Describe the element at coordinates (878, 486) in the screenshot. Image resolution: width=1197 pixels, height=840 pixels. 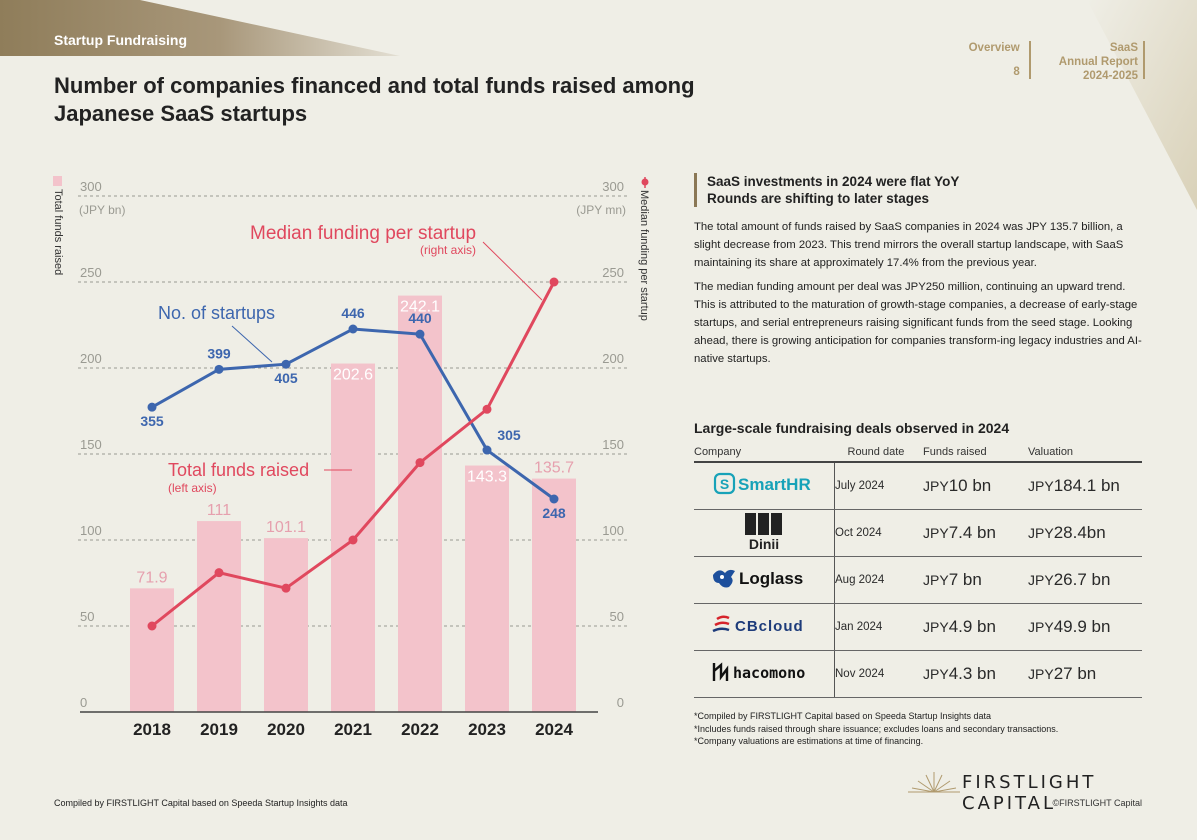
I see `round-date: July 2024` at that location.